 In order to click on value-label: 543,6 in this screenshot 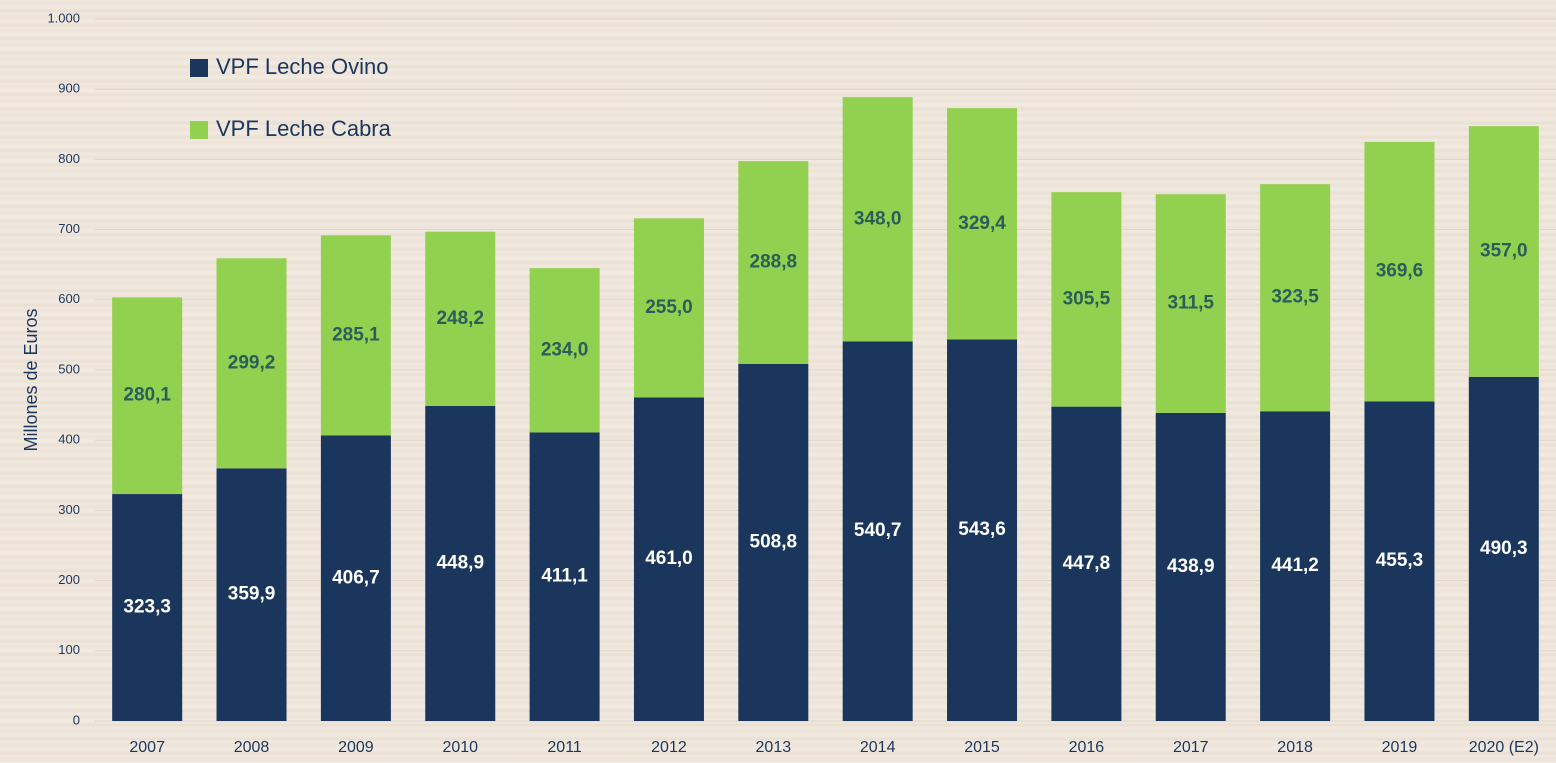, I will do `click(982, 529)`.